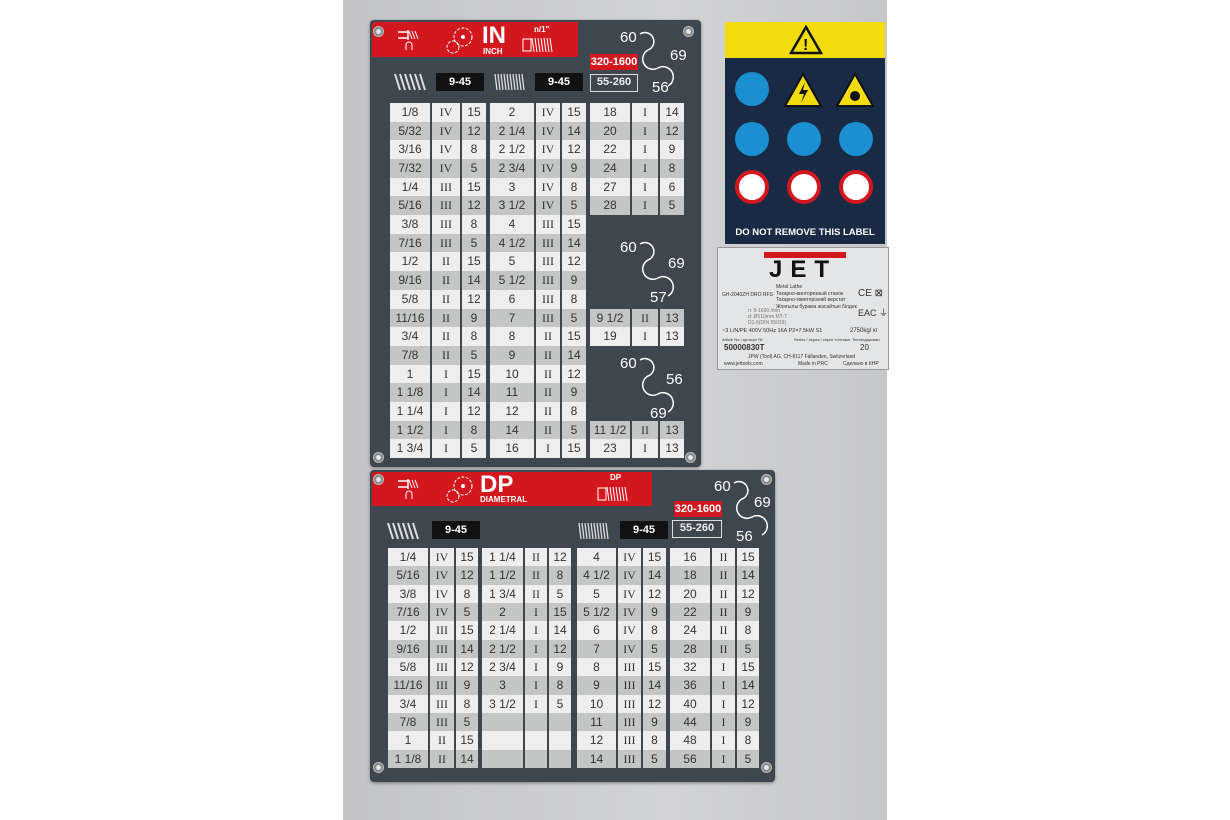 The image size is (1230, 820). I want to click on thread-size-cell: 44, so click(691, 722).